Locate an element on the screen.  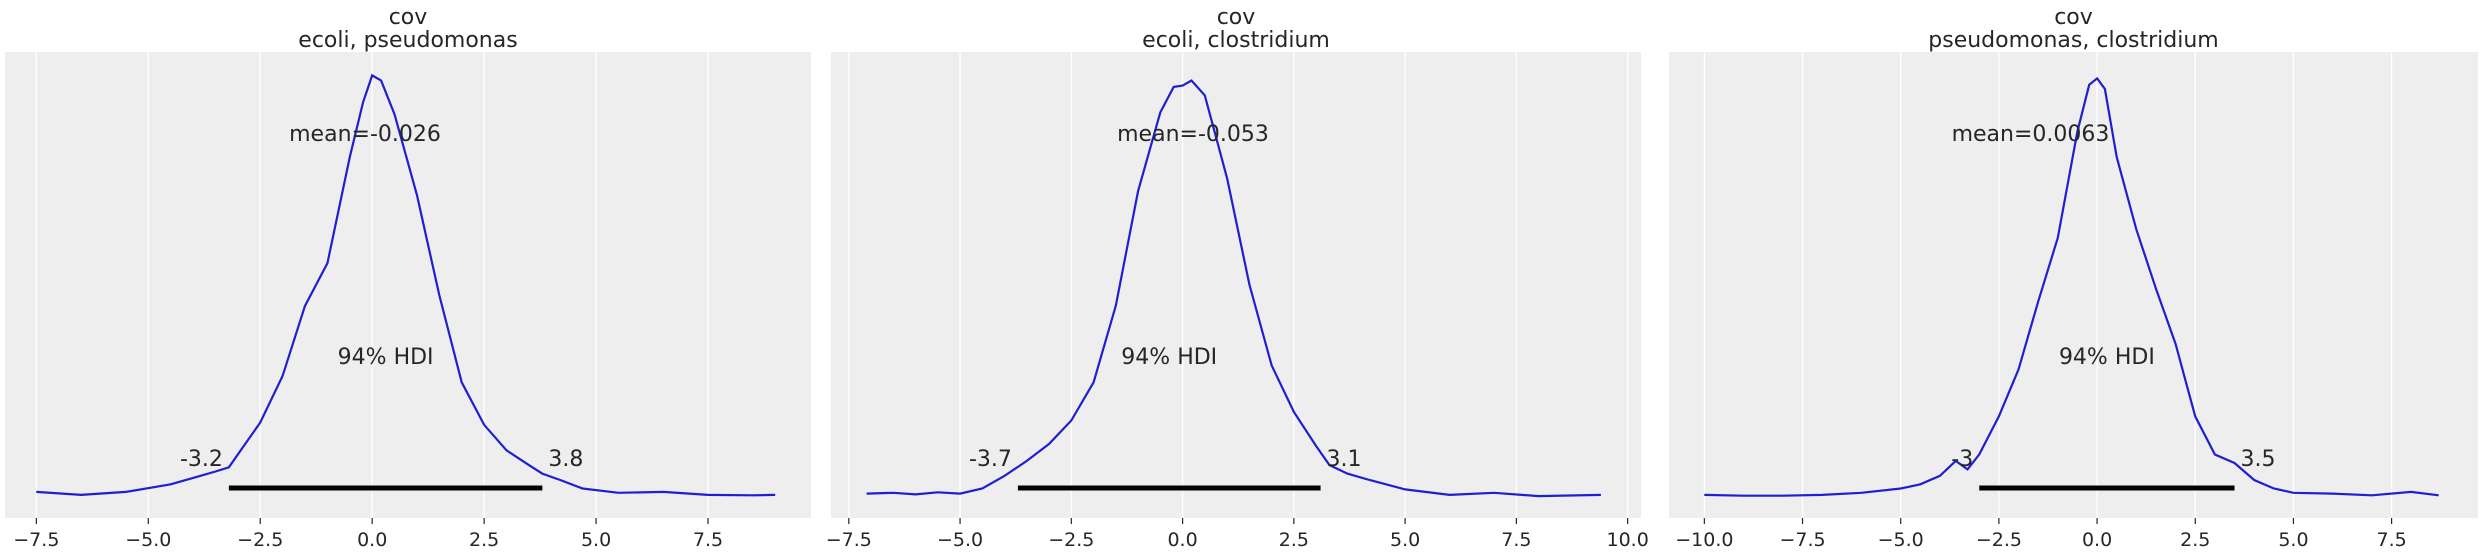
hdi-low-label: -3.2 is located at coordinates (201, 459).